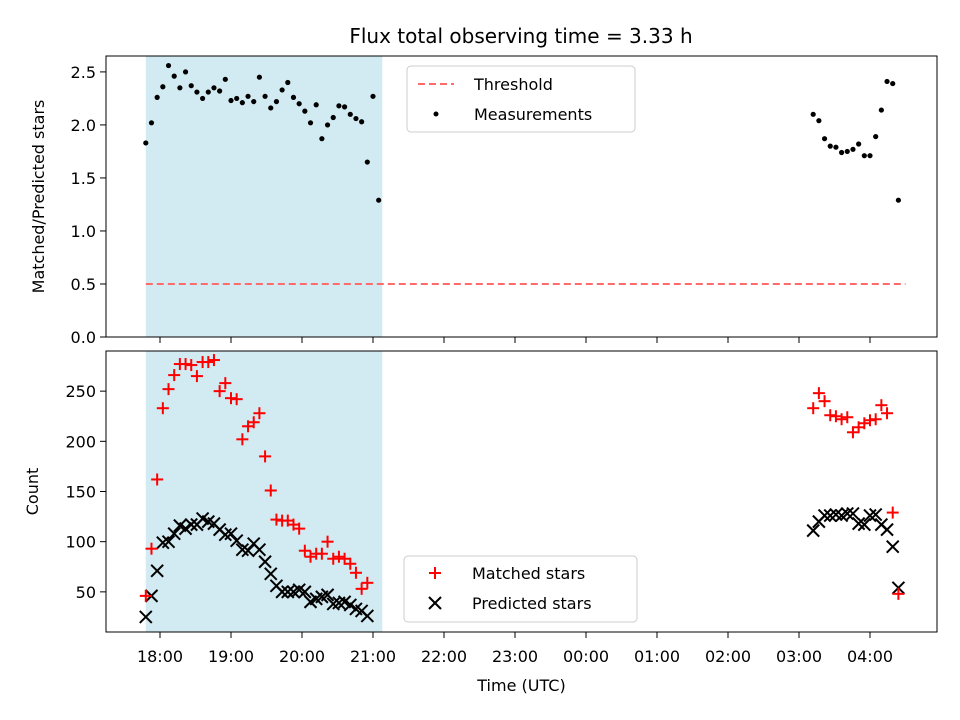 Image resolution: width=960 pixels, height=720 pixels. I want to click on x-tick-label: 19:00, so click(231, 656).